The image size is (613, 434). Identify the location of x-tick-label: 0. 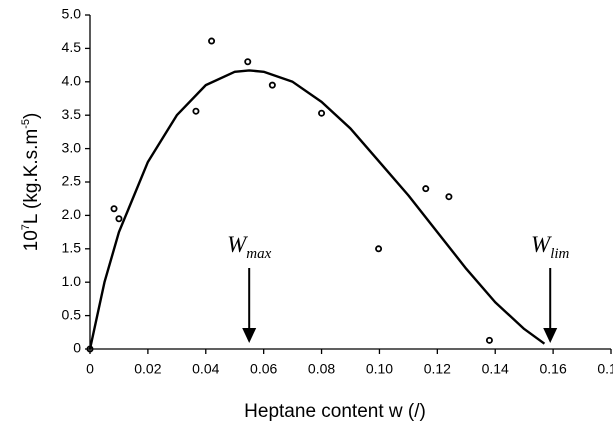
(90, 369).